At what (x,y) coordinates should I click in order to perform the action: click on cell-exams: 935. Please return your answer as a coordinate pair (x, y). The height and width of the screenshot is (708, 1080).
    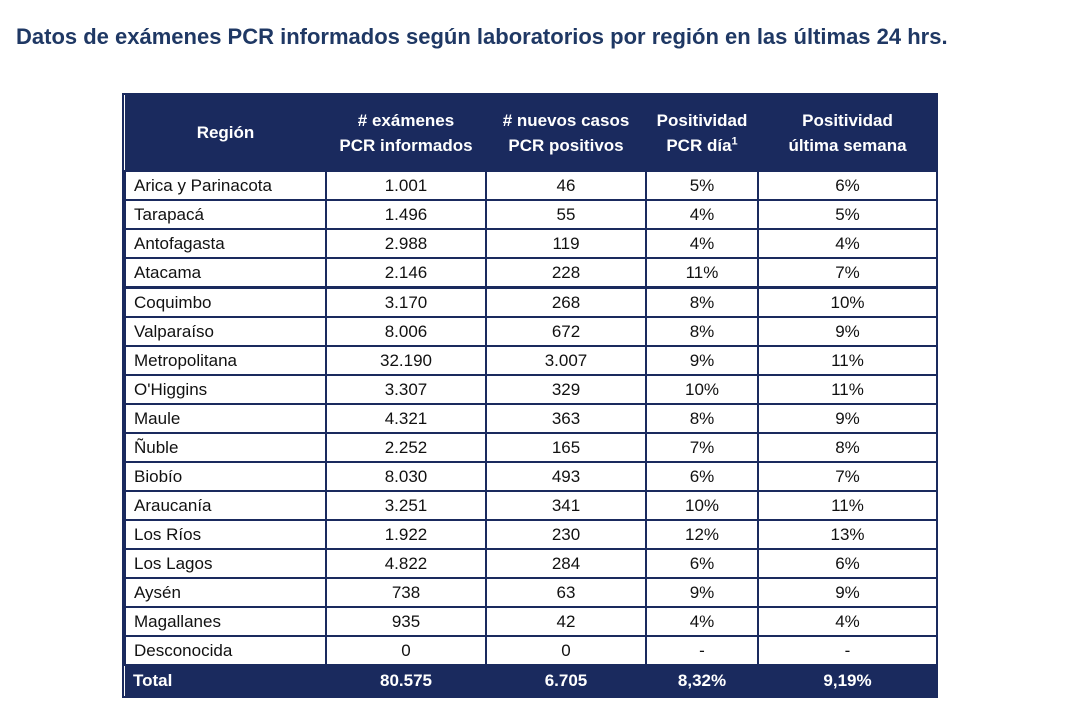
    Looking at the image, I should click on (406, 621).